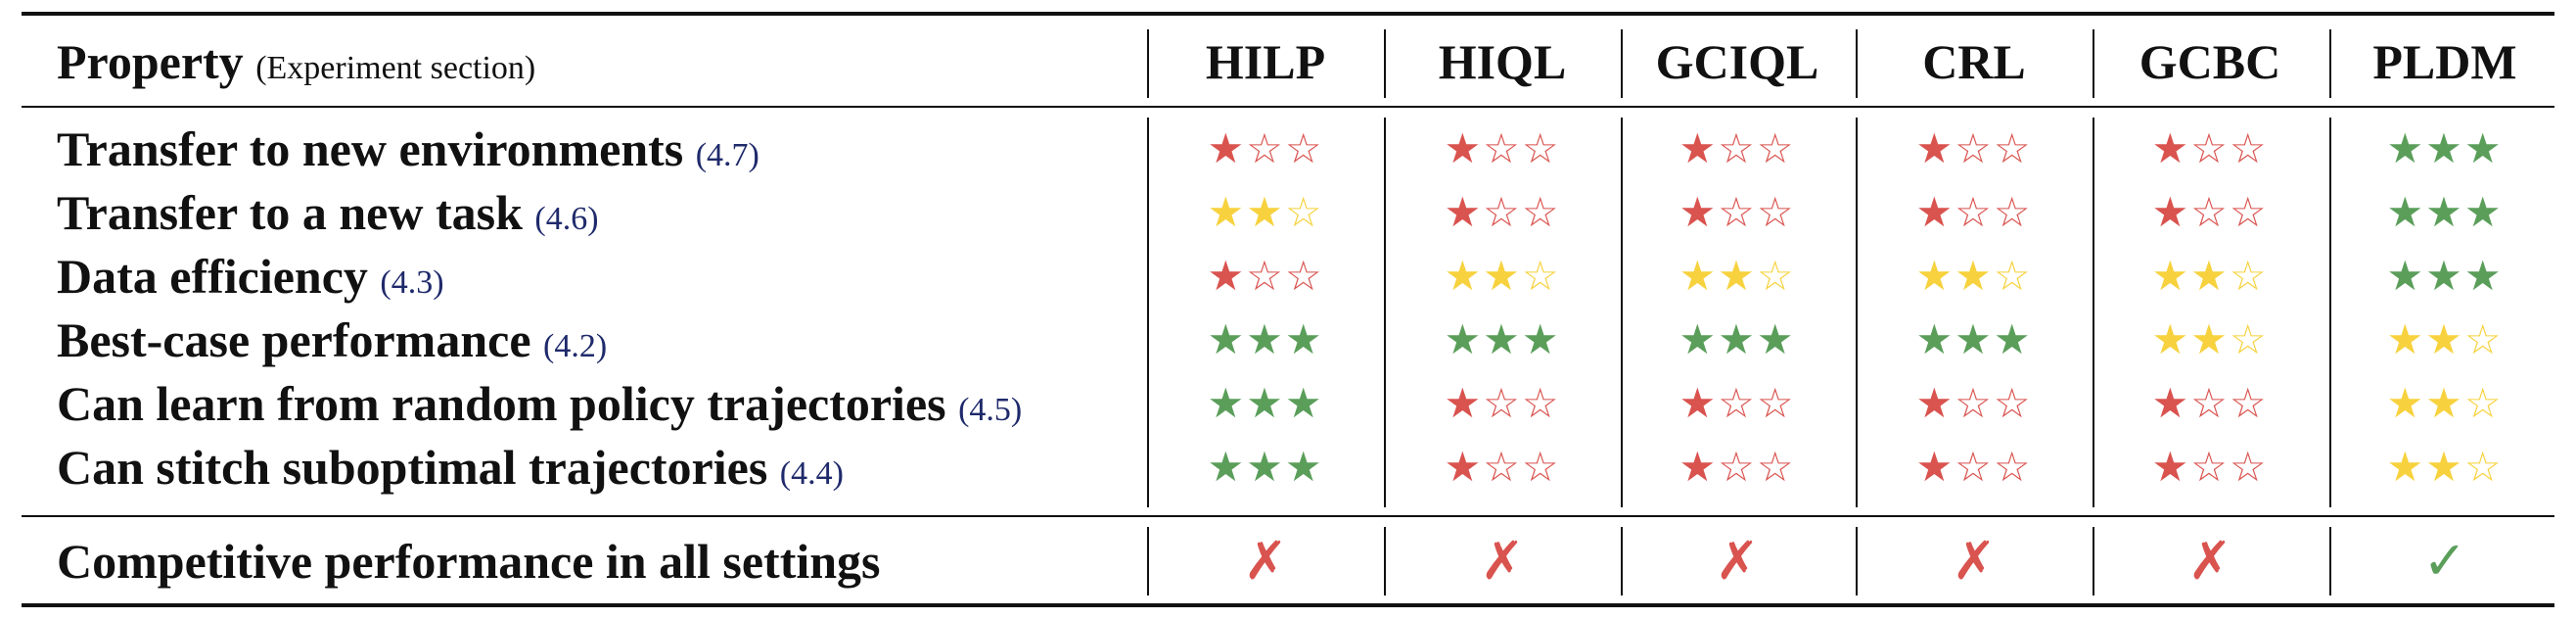 This screenshot has height=619, width=2576. What do you see at coordinates (1974, 61) in the screenshot?
I see `method-header-crl: CRL` at bounding box center [1974, 61].